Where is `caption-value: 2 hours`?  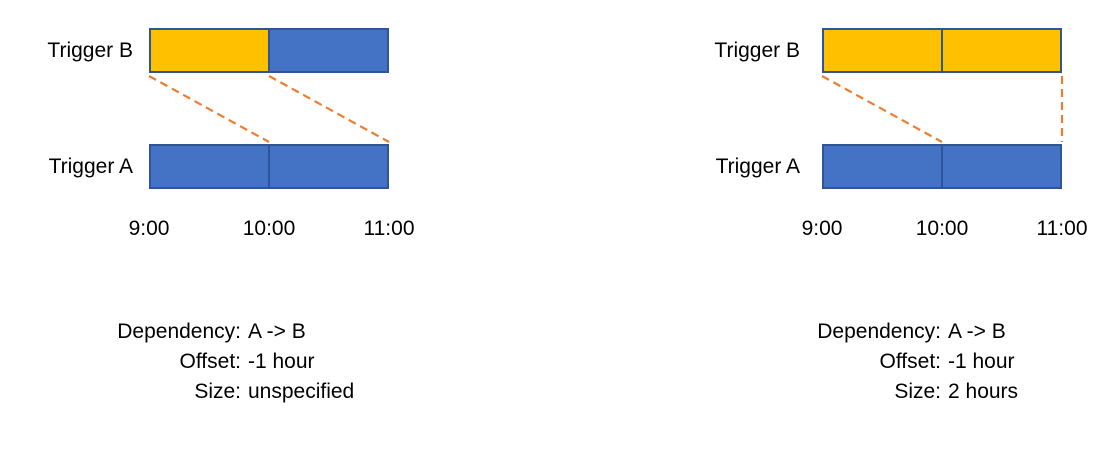 caption-value: 2 hours is located at coordinates (983, 391).